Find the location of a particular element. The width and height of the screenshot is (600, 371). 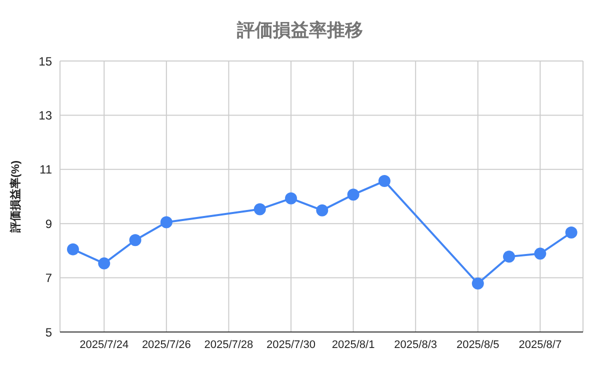

y-tick-label: 13 is located at coordinates (45, 115).